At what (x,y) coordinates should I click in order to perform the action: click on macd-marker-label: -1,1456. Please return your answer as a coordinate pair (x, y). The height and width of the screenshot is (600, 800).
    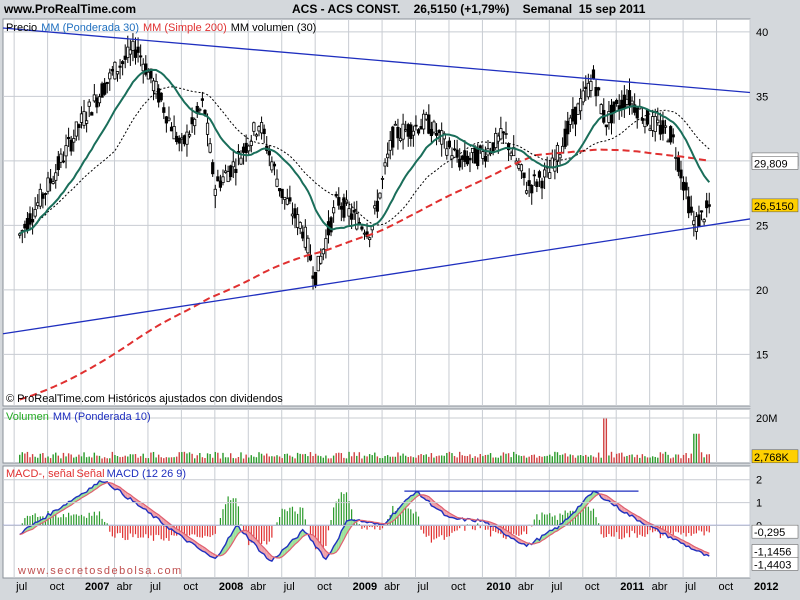
    Looking at the image, I should click on (772, 553).